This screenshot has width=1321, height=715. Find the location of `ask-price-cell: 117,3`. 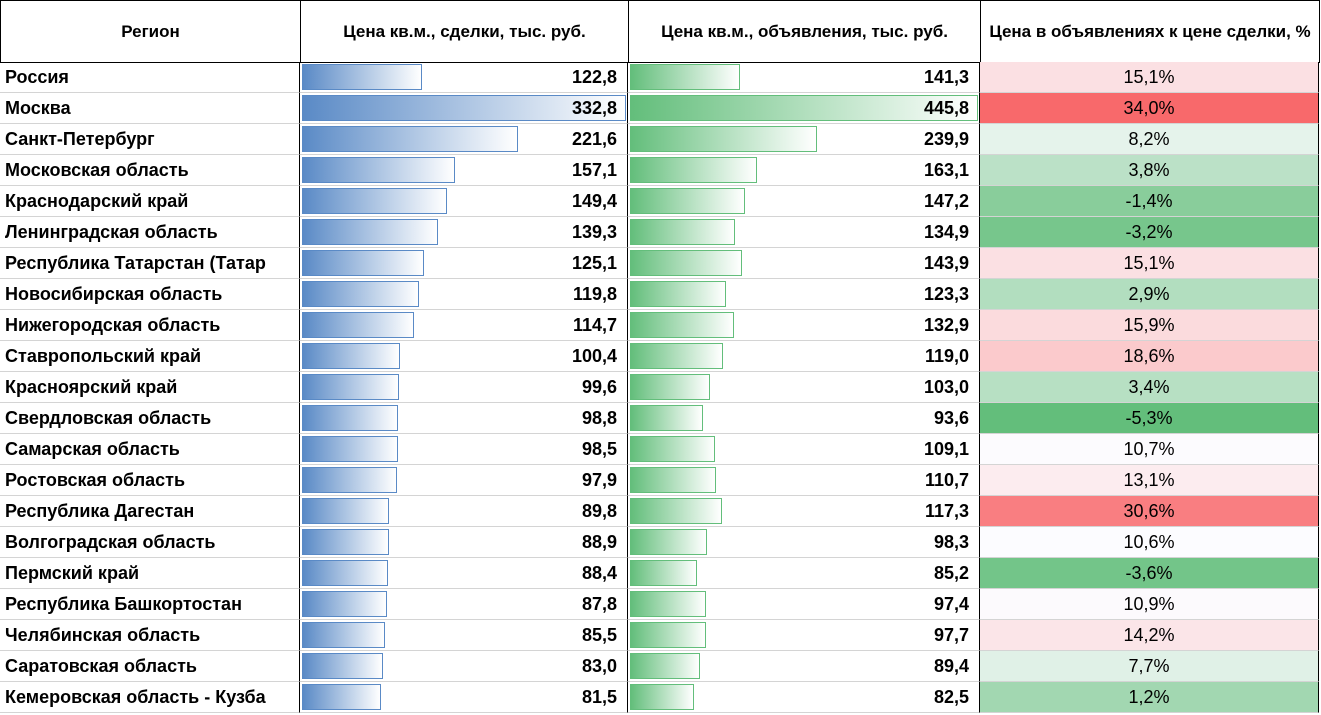

ask-price-cell: 117,3 is located at coordinates (804, 511).